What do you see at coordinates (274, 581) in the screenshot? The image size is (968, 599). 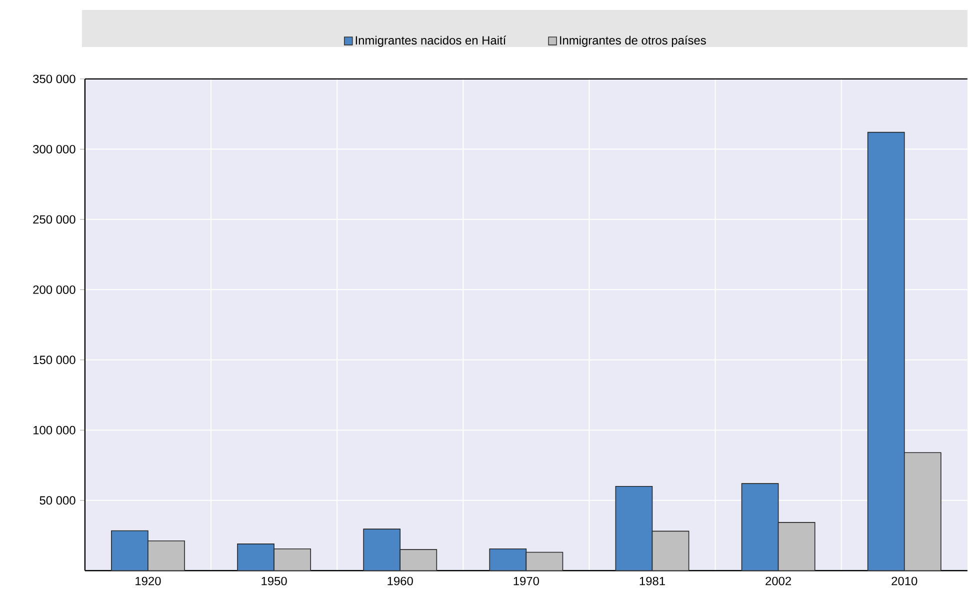 I see `x-tick-label: 1950` at bounding box center [274, 581].